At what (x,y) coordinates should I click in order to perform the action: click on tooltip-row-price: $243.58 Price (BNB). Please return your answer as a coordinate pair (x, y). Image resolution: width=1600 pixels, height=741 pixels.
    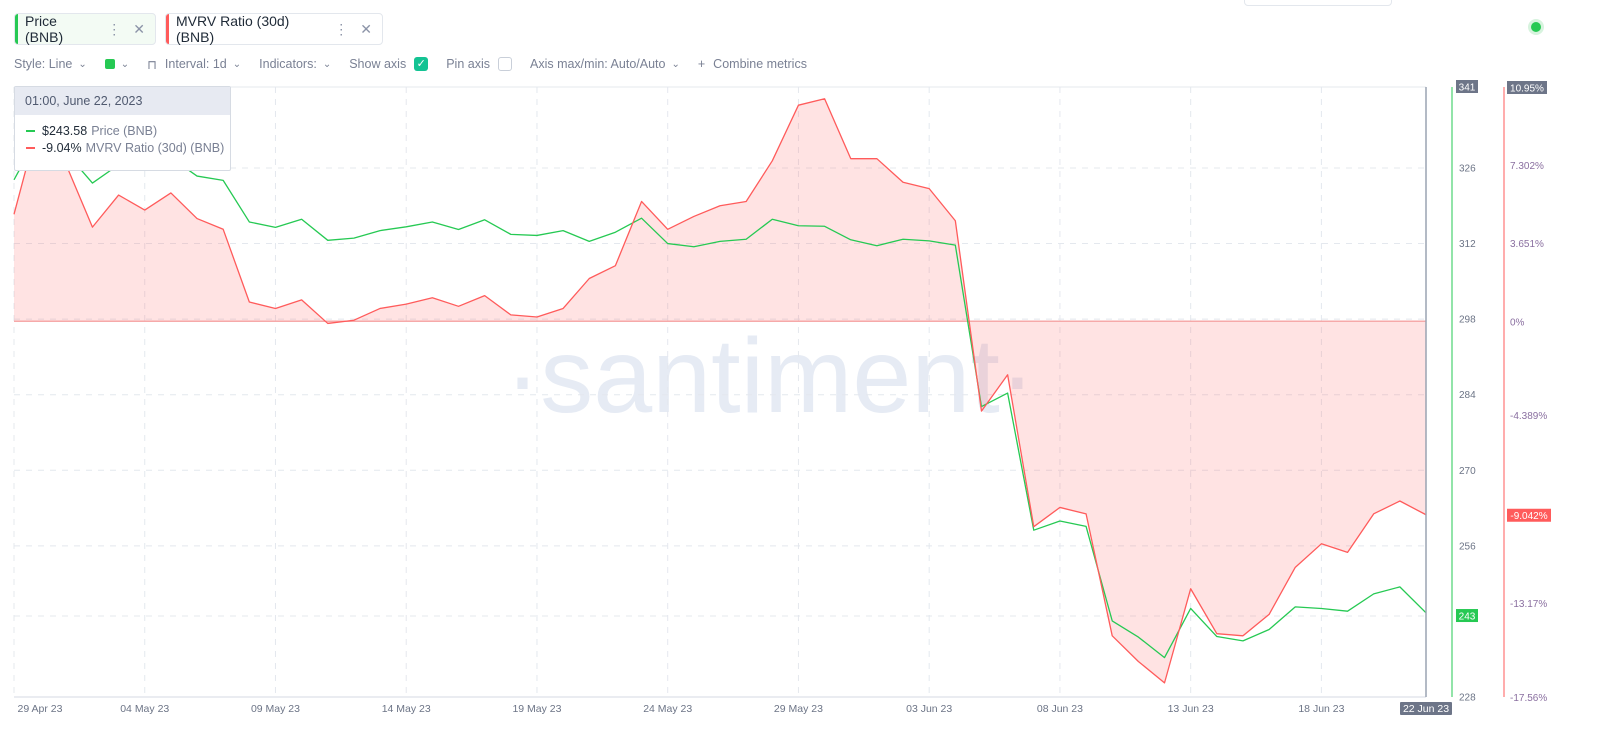
    Looking at the image, I should click on (128, 130).